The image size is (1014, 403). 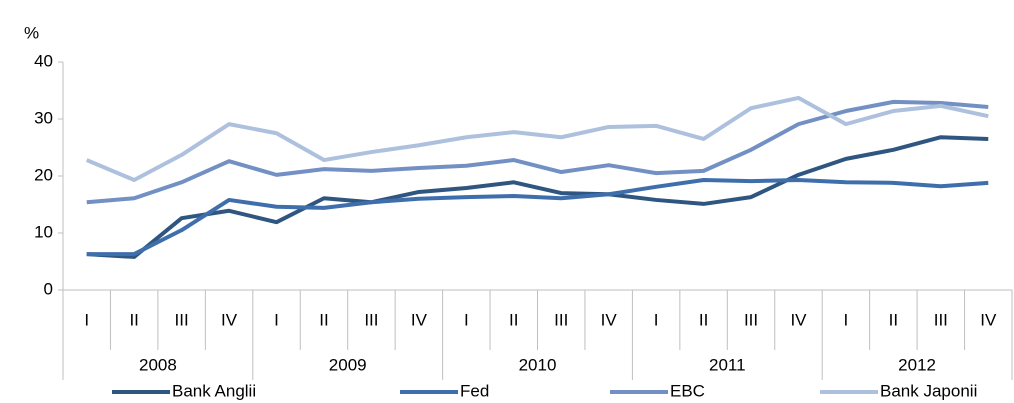 What do you see at coordinates (43, 60) in the screenshot?
I see `y-tick-label: 40` at bounding box center [43, 60].